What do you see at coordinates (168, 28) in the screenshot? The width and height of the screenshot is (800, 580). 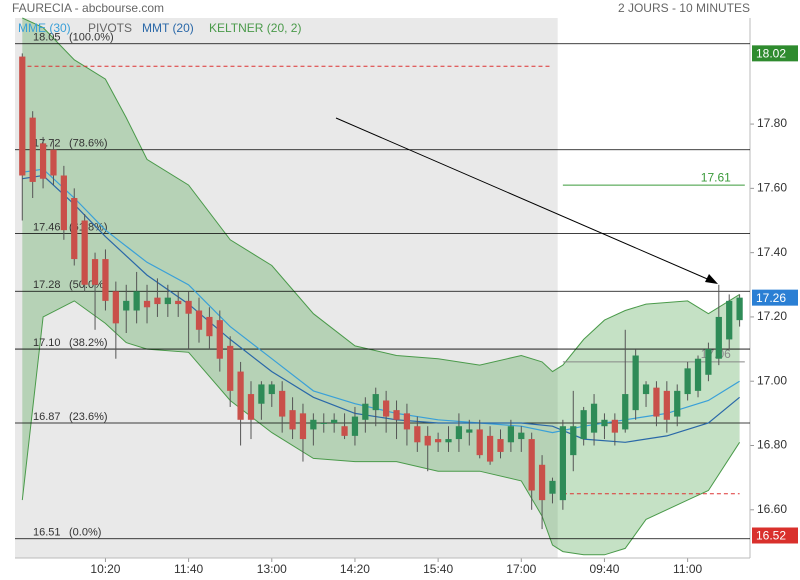 I see `legend-entry: MMT (20)` at bounding box center [168, 28].